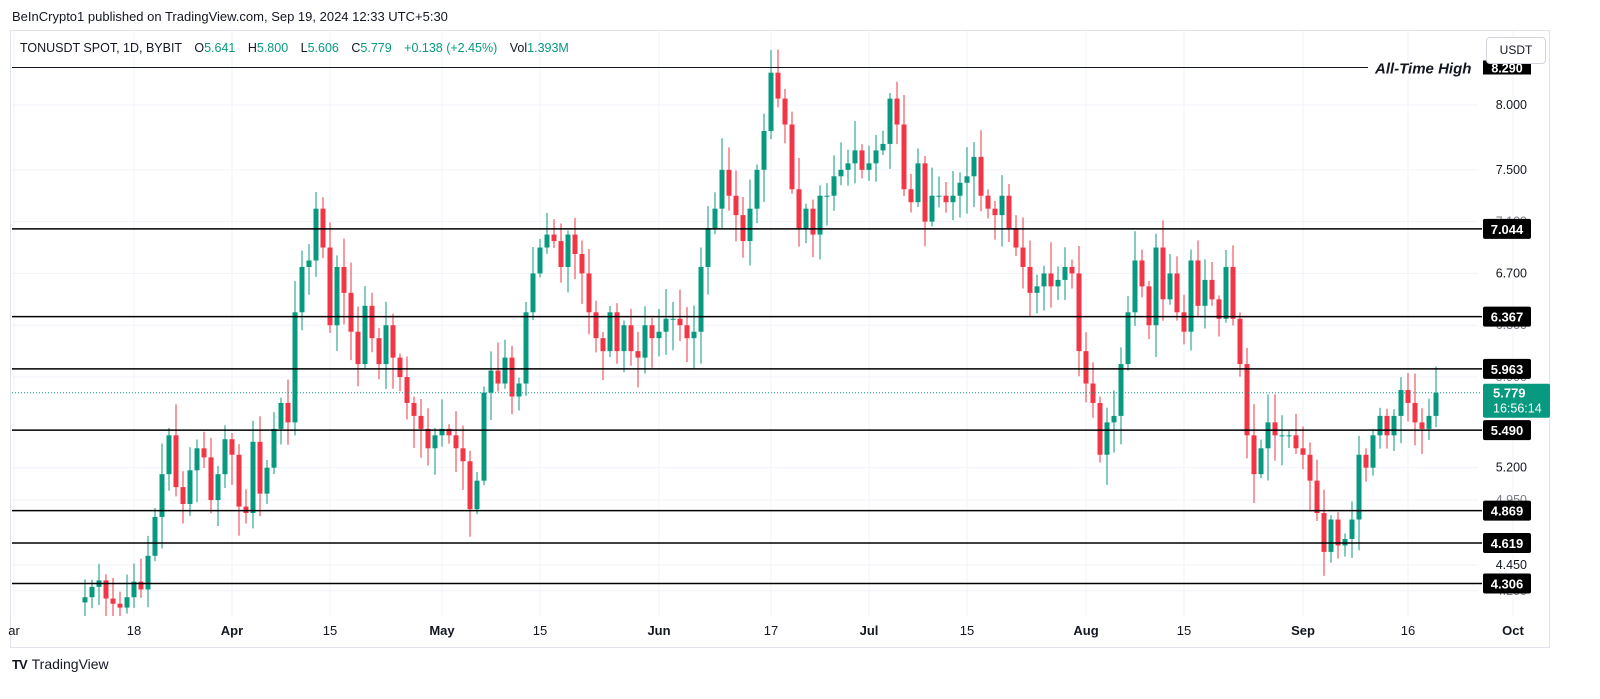 The height and width of the screenshot is (699, 1600). Describe the element at coordinates (60, 664) in the screenshot. I see `tradingview-logo: TV TradingView` at that location.